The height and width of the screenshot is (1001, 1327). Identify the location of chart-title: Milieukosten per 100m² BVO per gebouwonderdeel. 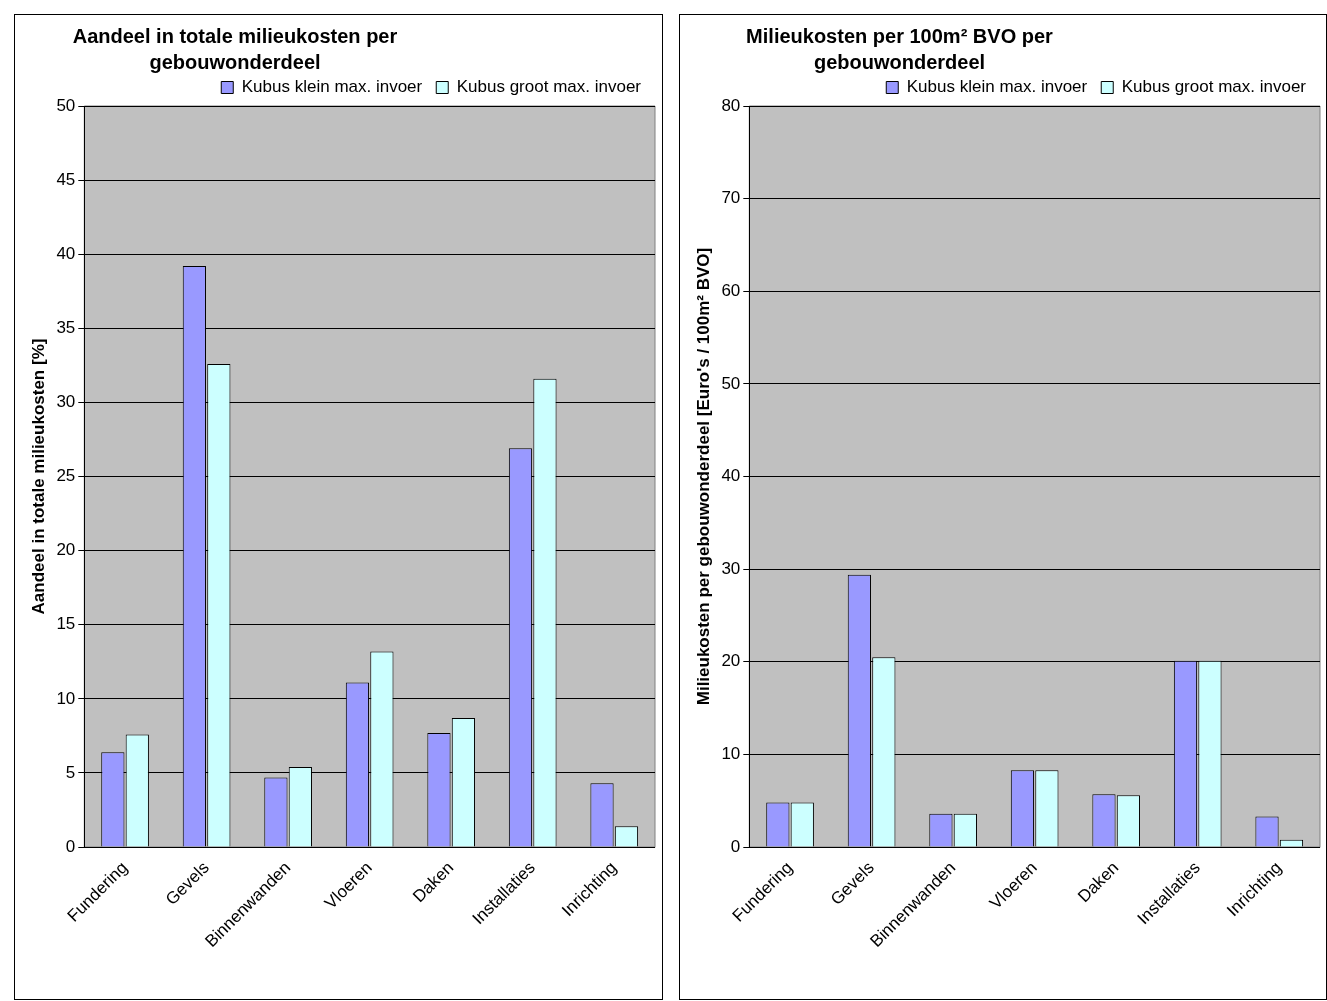
(899, 49).